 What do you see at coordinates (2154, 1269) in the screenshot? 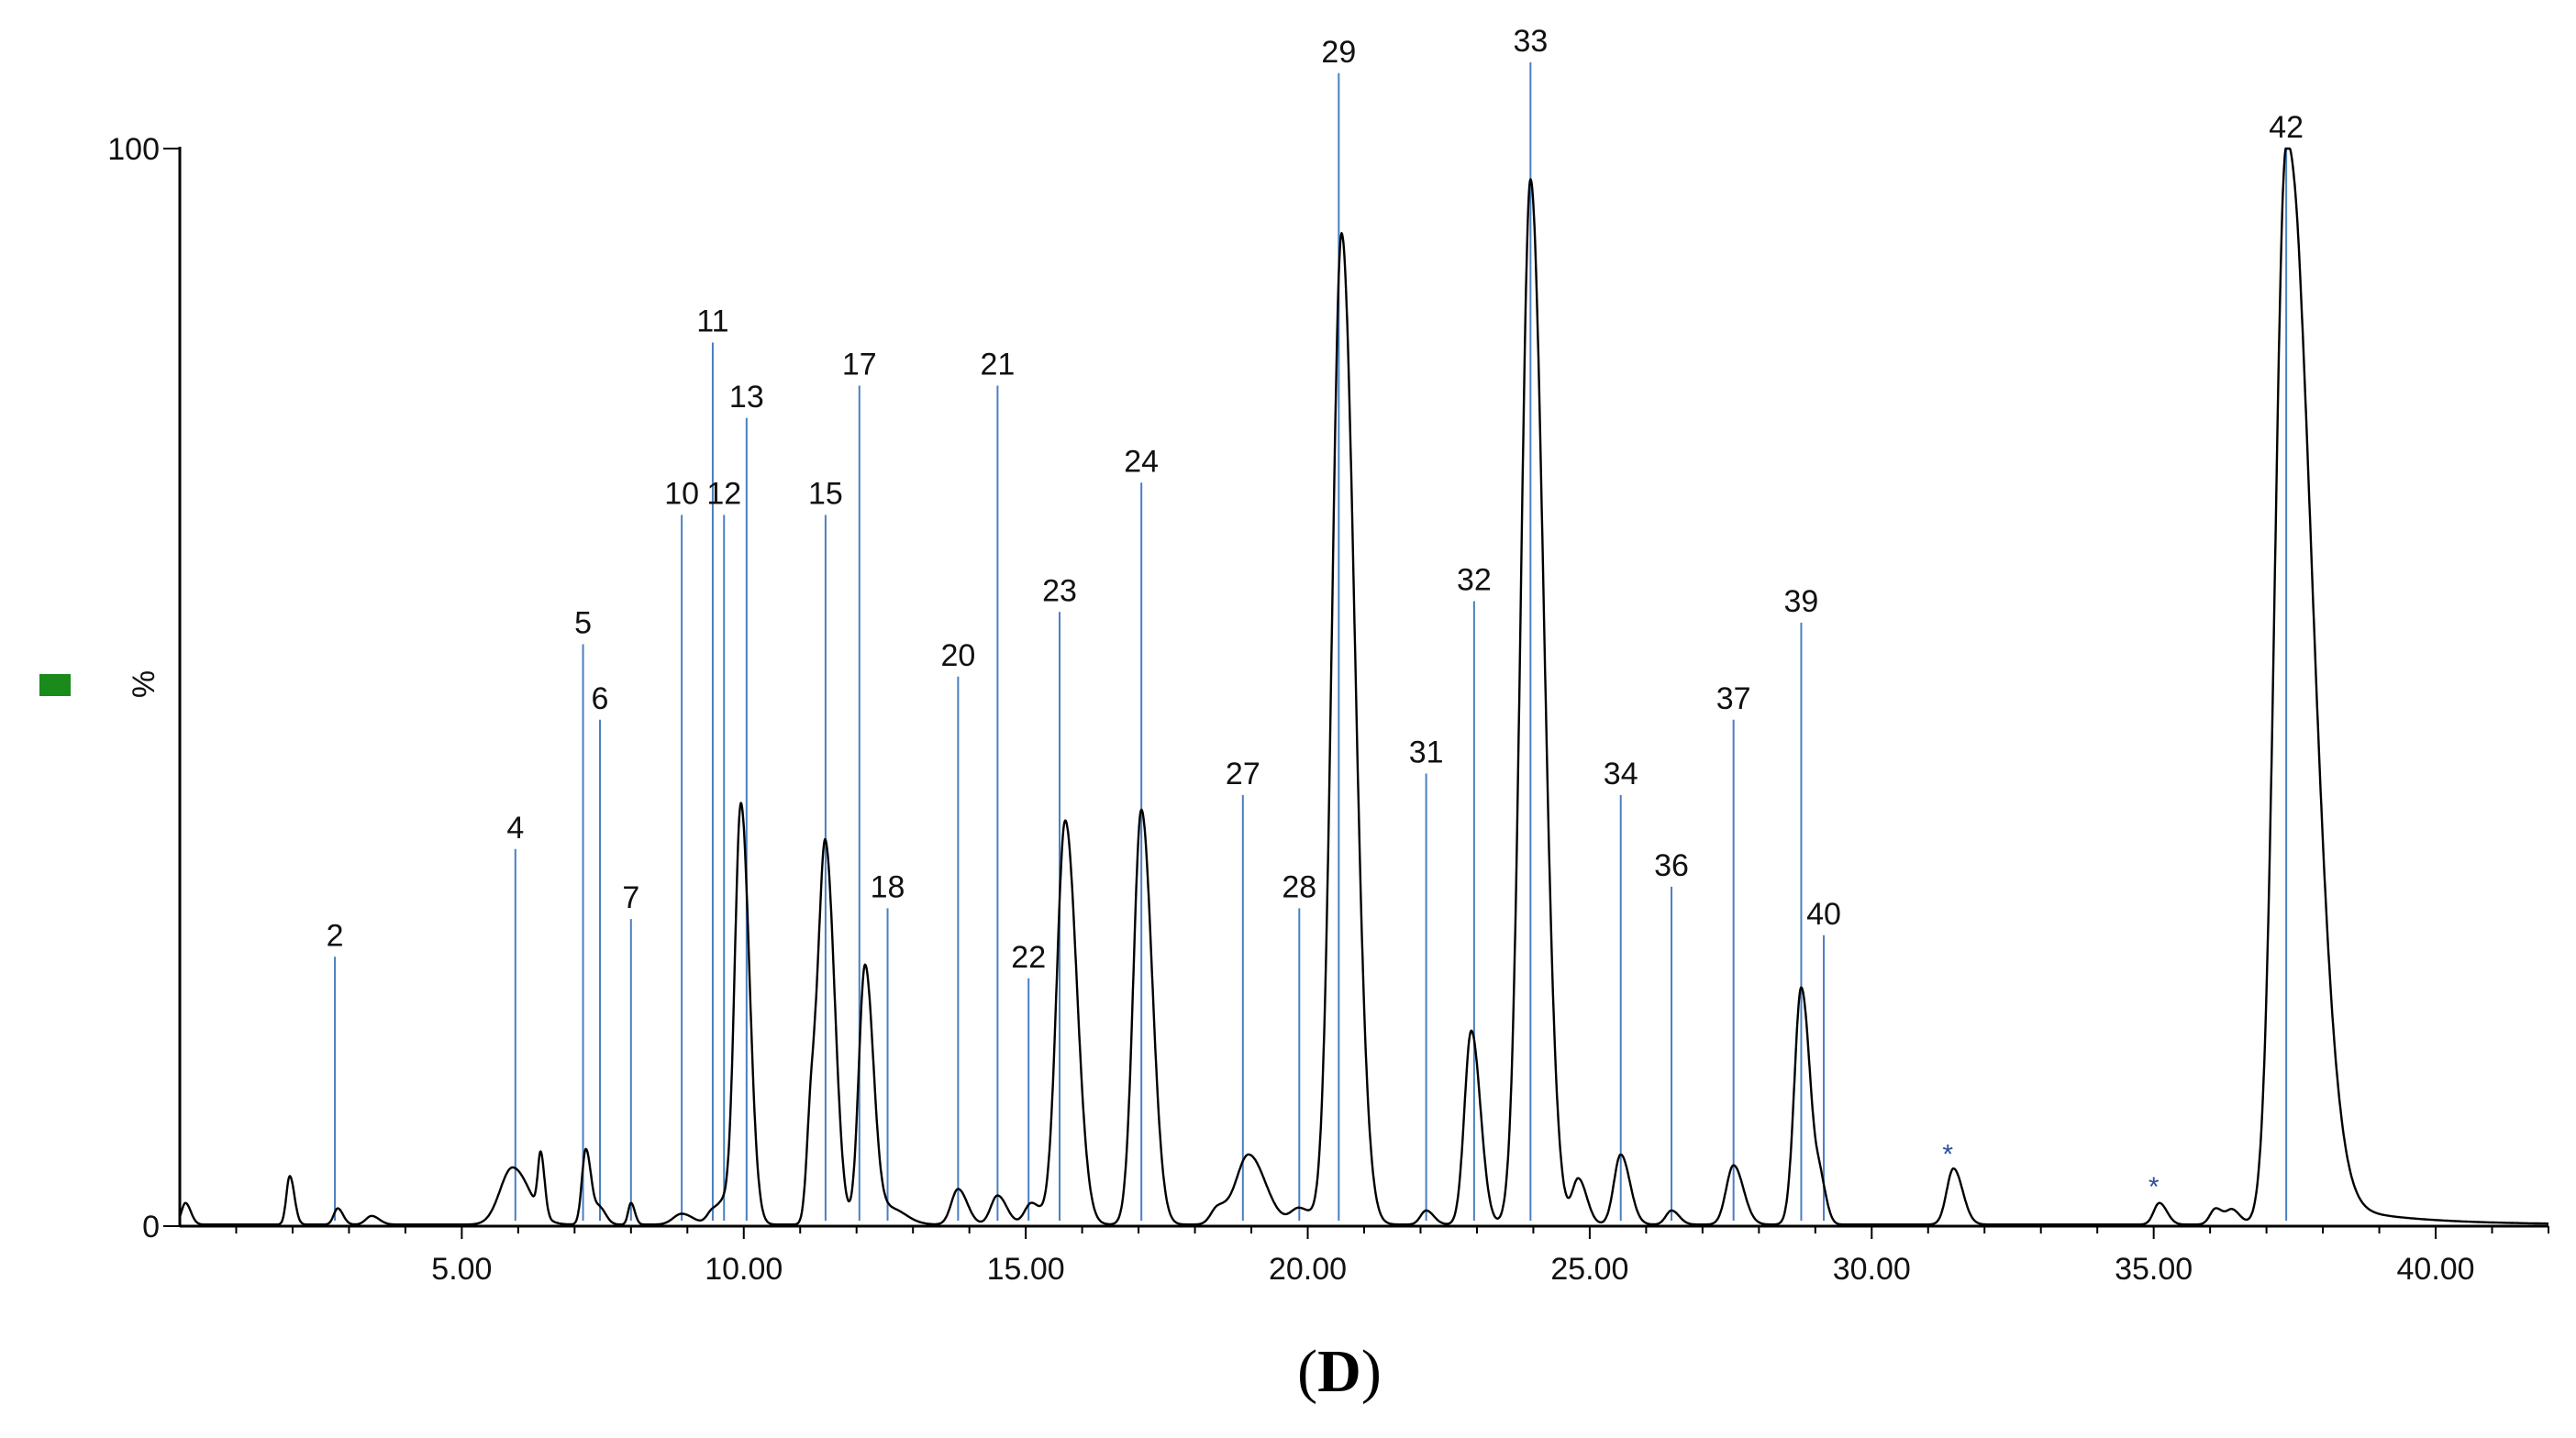
I see `x-tick-label: 35.00` at bounding box center [2154, 1269].